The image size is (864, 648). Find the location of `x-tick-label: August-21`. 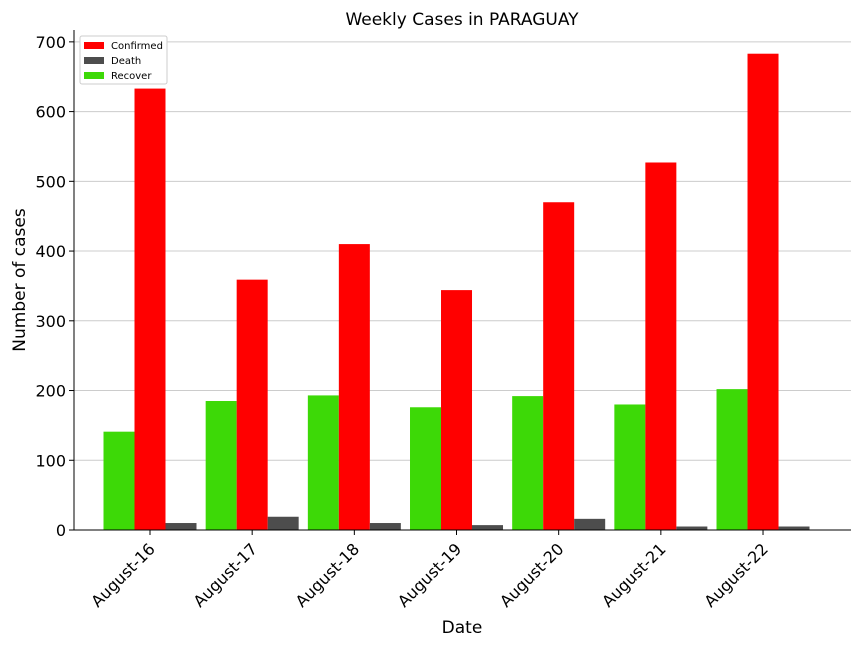

x-tick-label: August-21 is located at coordinates (634, 575).